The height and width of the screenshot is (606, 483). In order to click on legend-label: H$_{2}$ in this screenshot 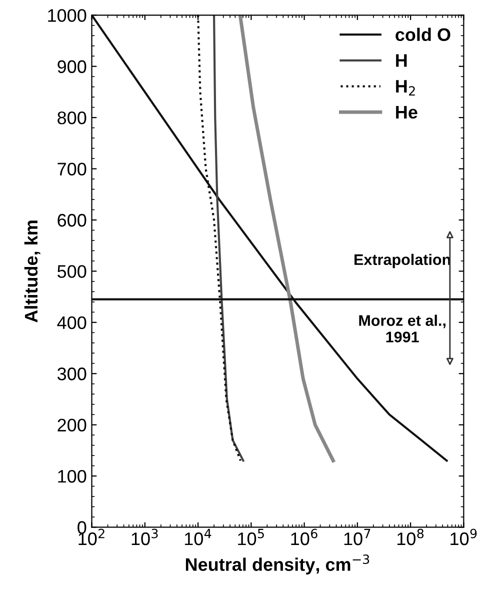, I will do `click(405, 88)`.